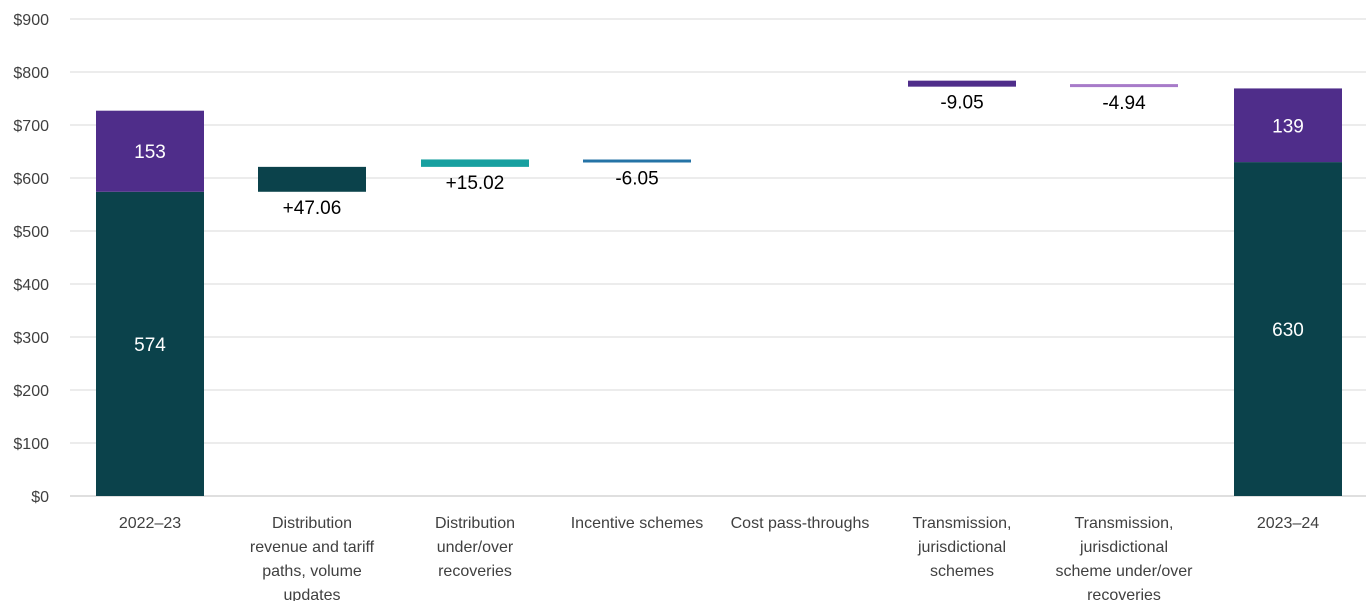 The image size is (1370, 601). Describe the element at coordinates (31, 259) in the screenshot. I see `y-axis: $0 $100 $200 $300 $400 $500 $600 $700 $800 $900` at that location.